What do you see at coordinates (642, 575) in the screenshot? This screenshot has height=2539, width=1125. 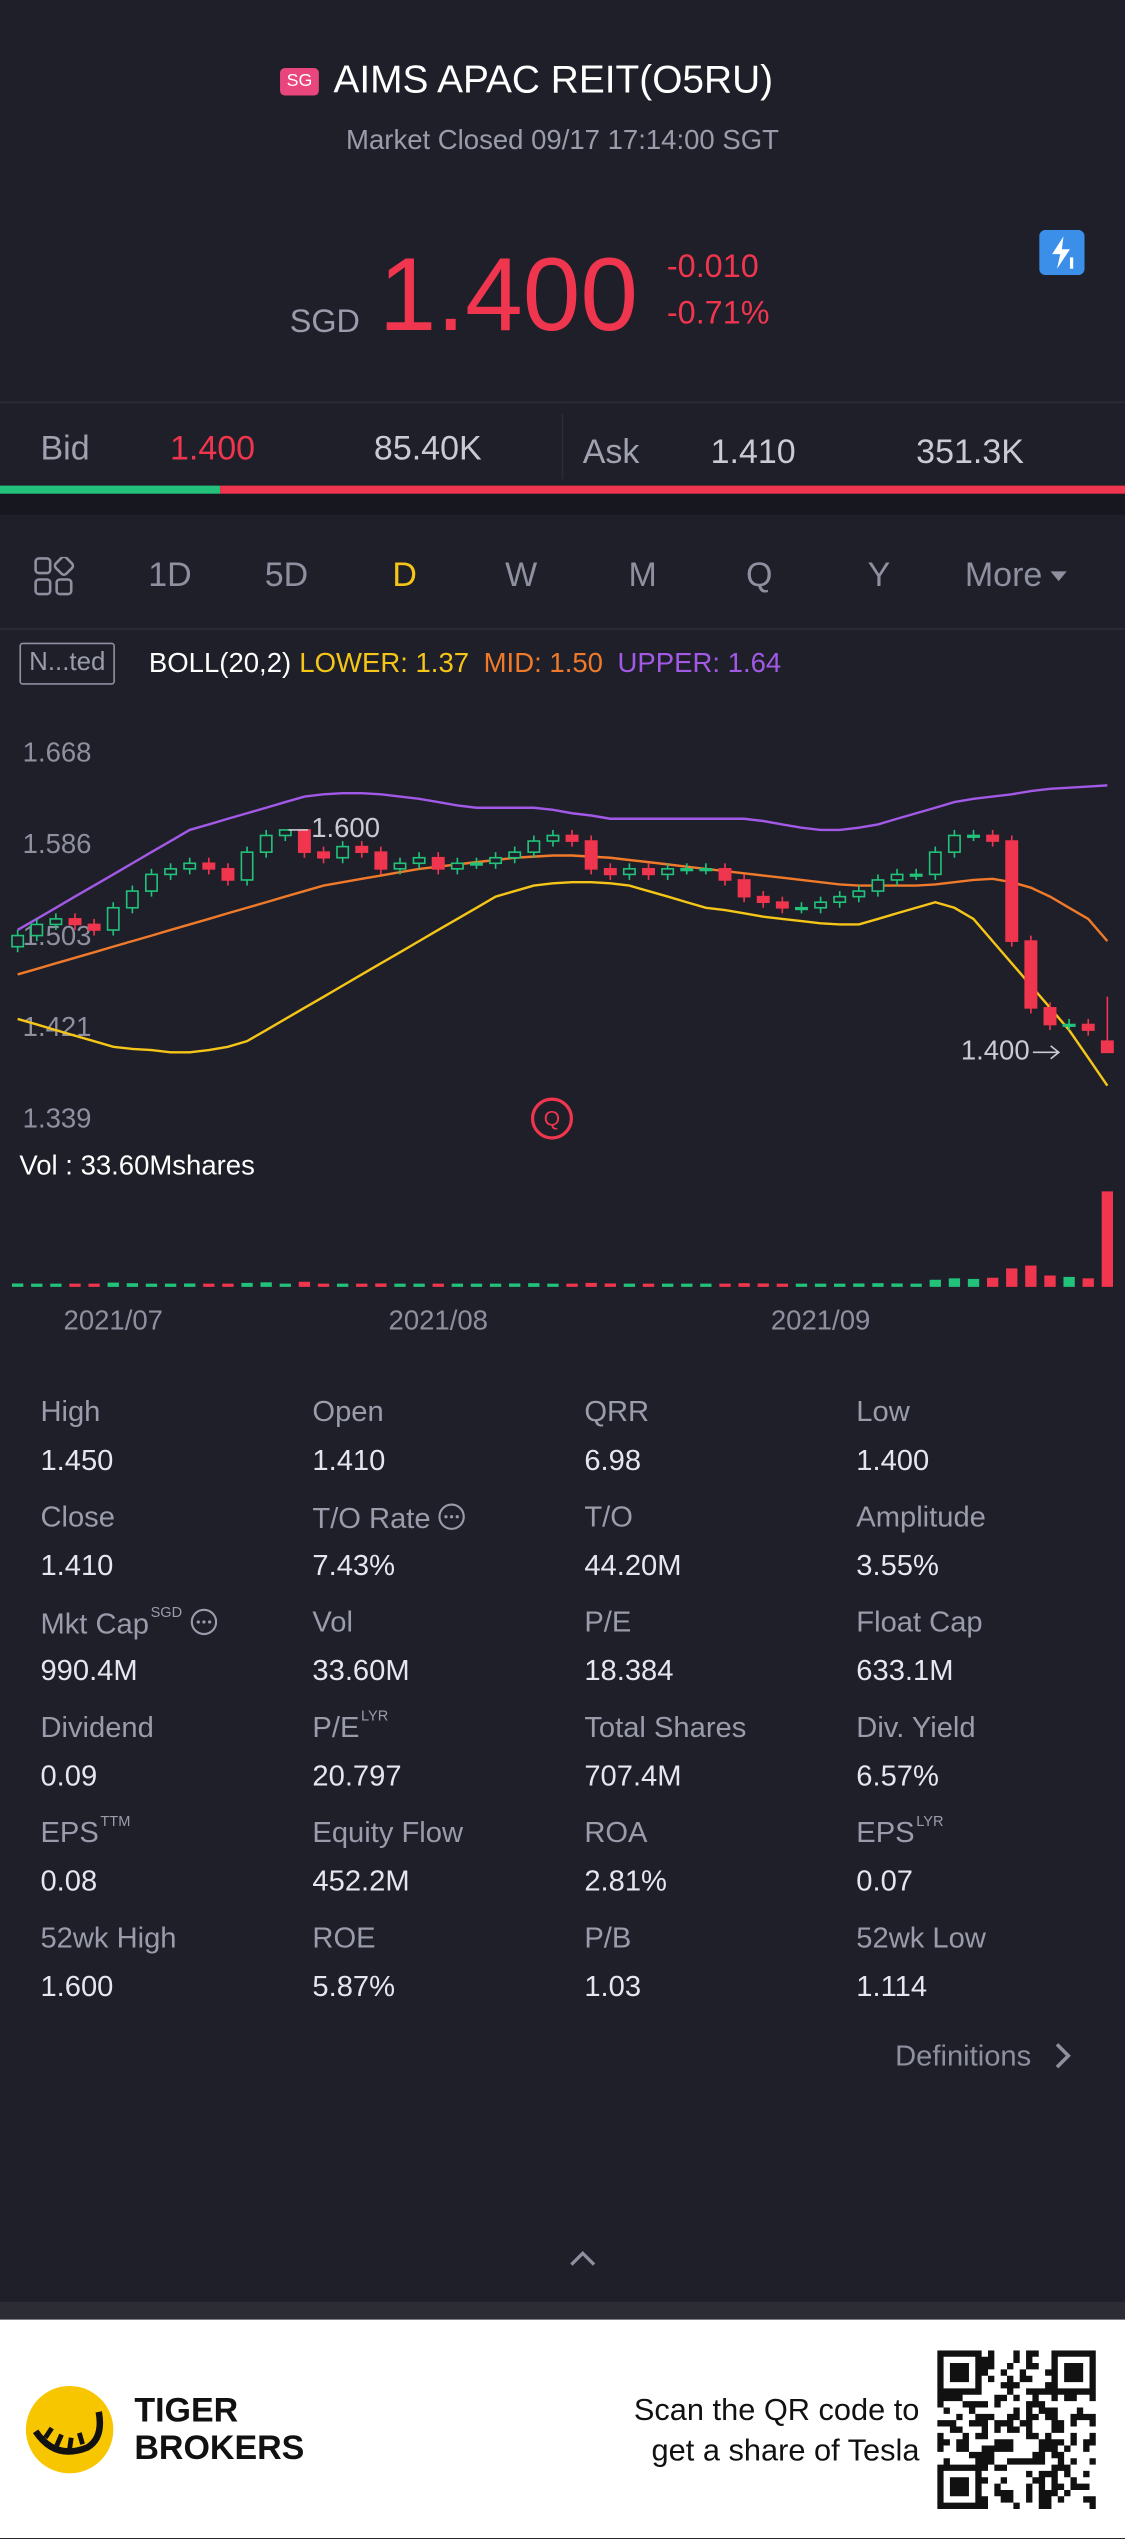 I see `period-tab: M` at bounding box center [642, 575].